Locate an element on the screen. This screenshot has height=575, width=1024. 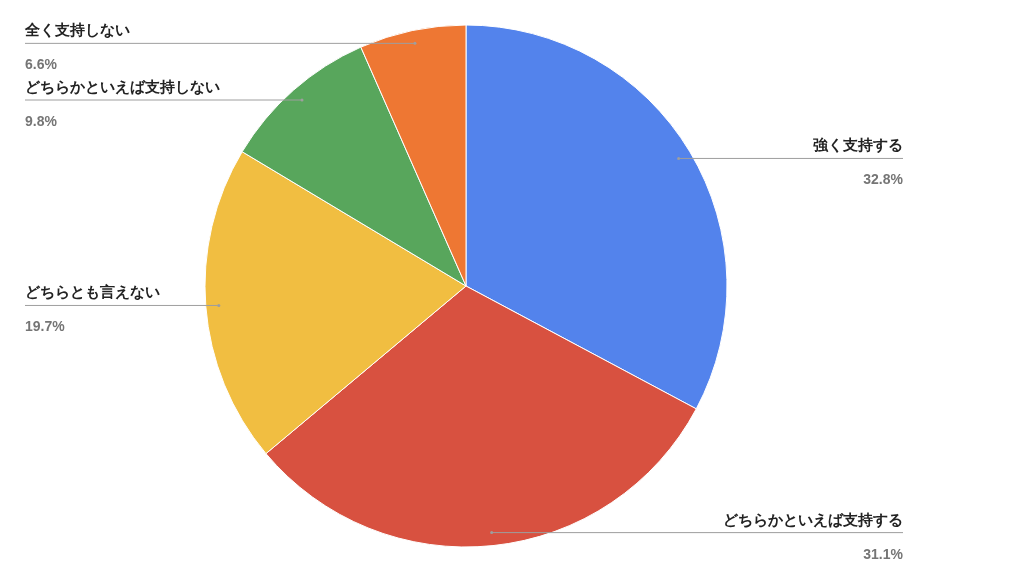
data-label: 19.7% is located at coordinates (45, 326).